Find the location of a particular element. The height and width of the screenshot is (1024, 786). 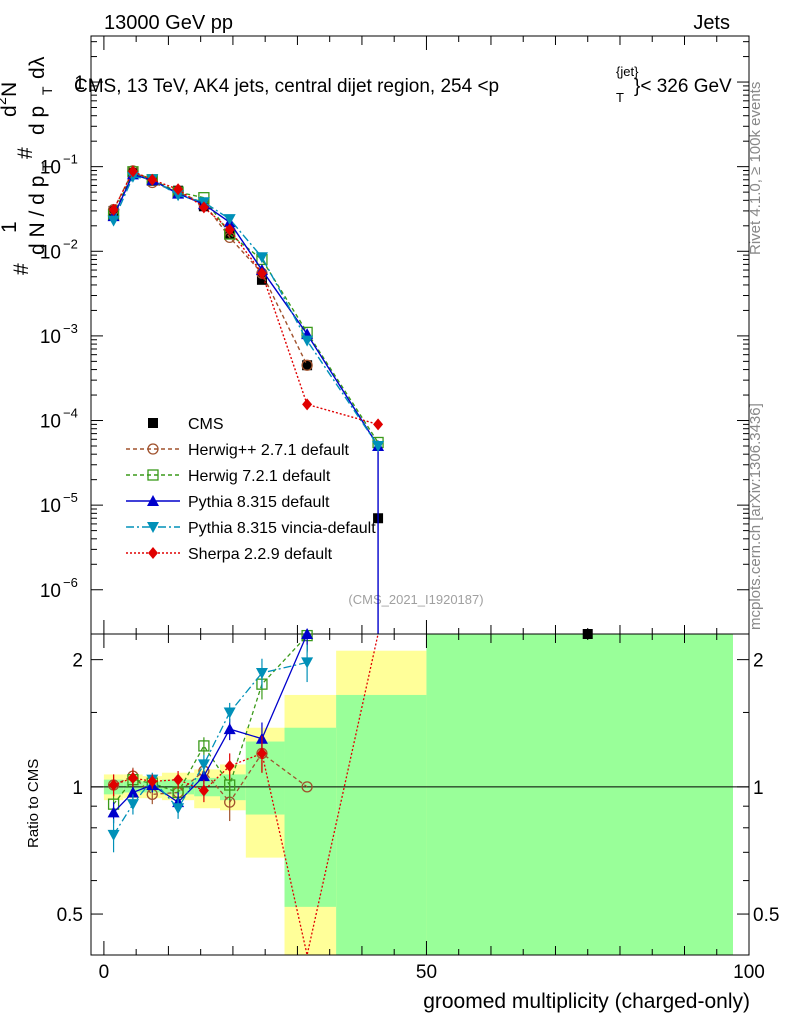

legend-entry-3: Pythia 8.315 default is located at coordinates (228, 502).